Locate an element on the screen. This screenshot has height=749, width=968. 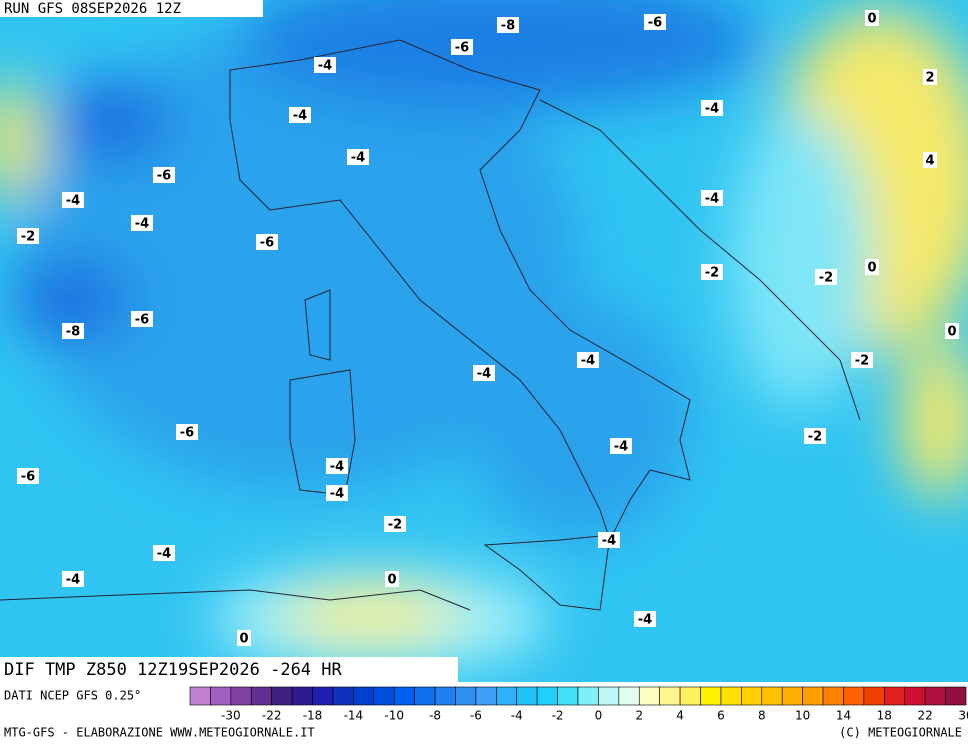
colorbar-tick-label: -10 is located at coordinates (394, 716).